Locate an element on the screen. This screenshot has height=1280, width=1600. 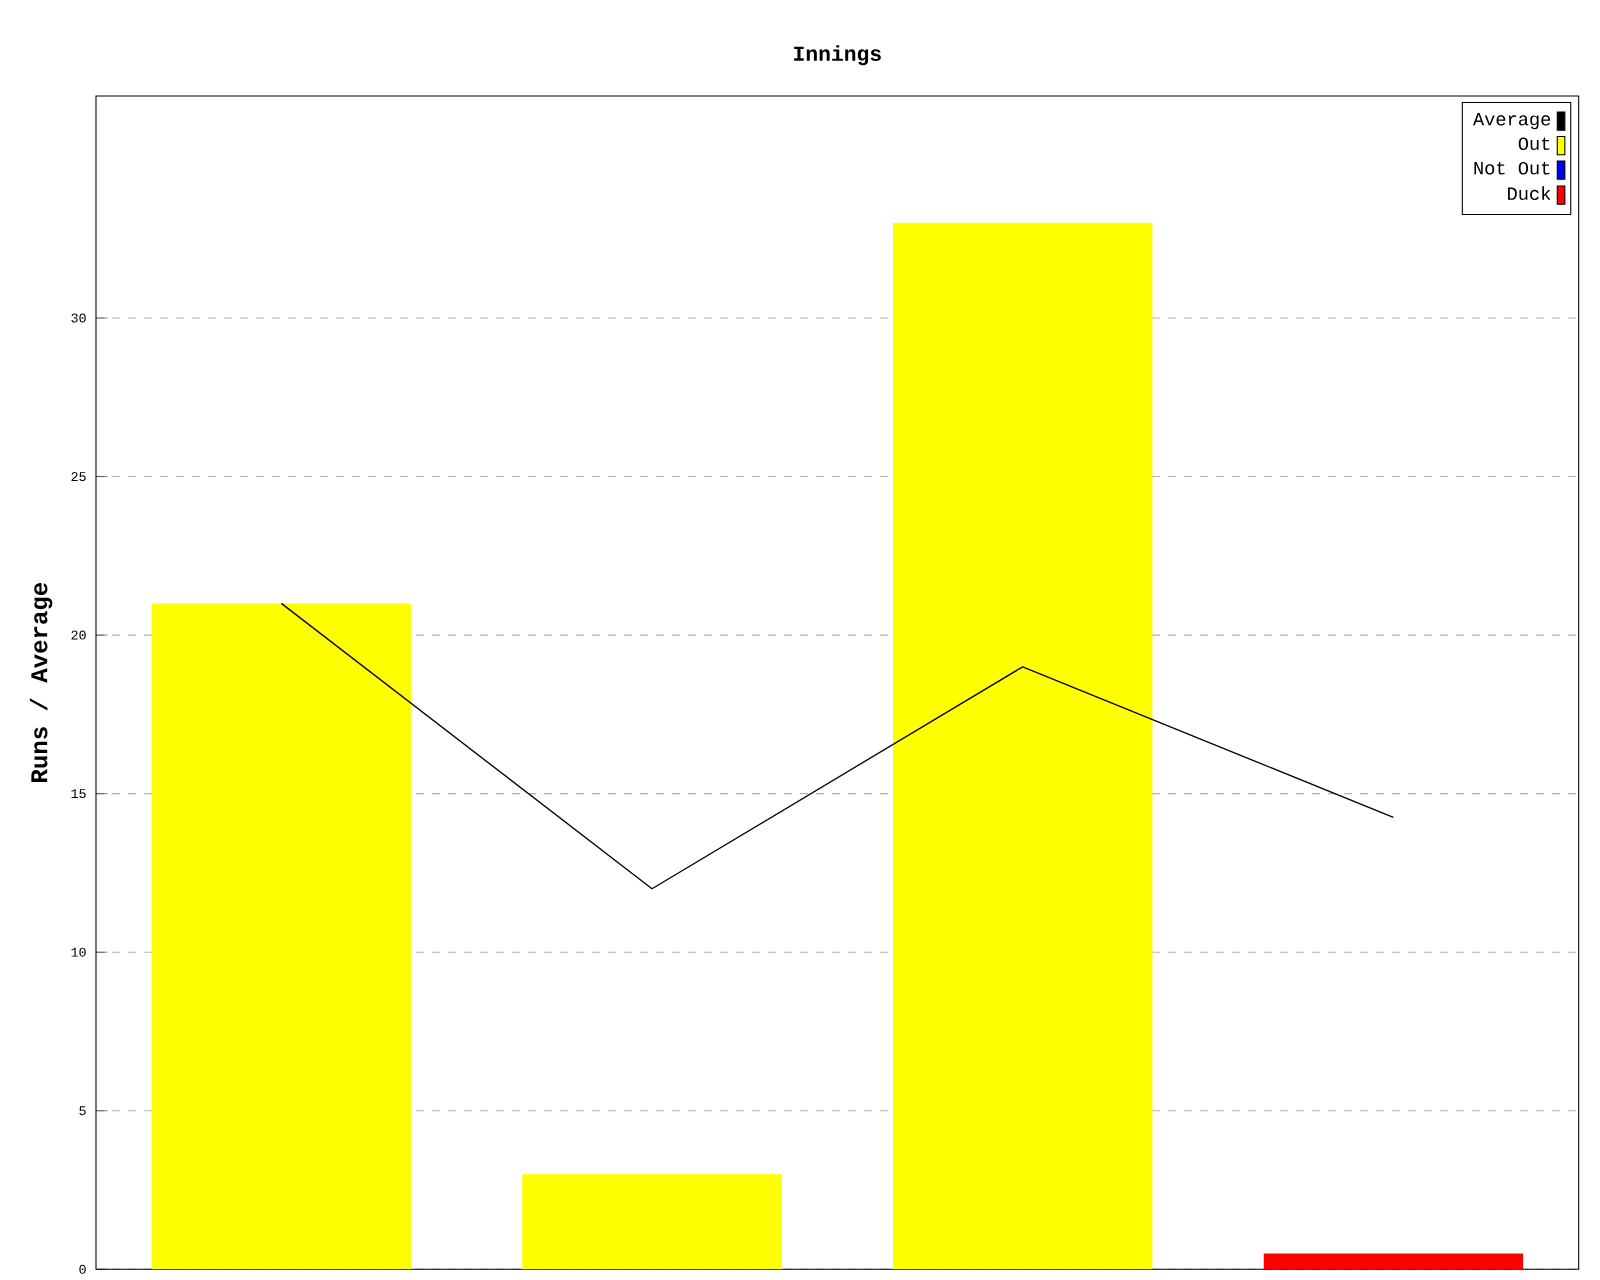
legend-label: Out is located at coordinates (1534, 144).